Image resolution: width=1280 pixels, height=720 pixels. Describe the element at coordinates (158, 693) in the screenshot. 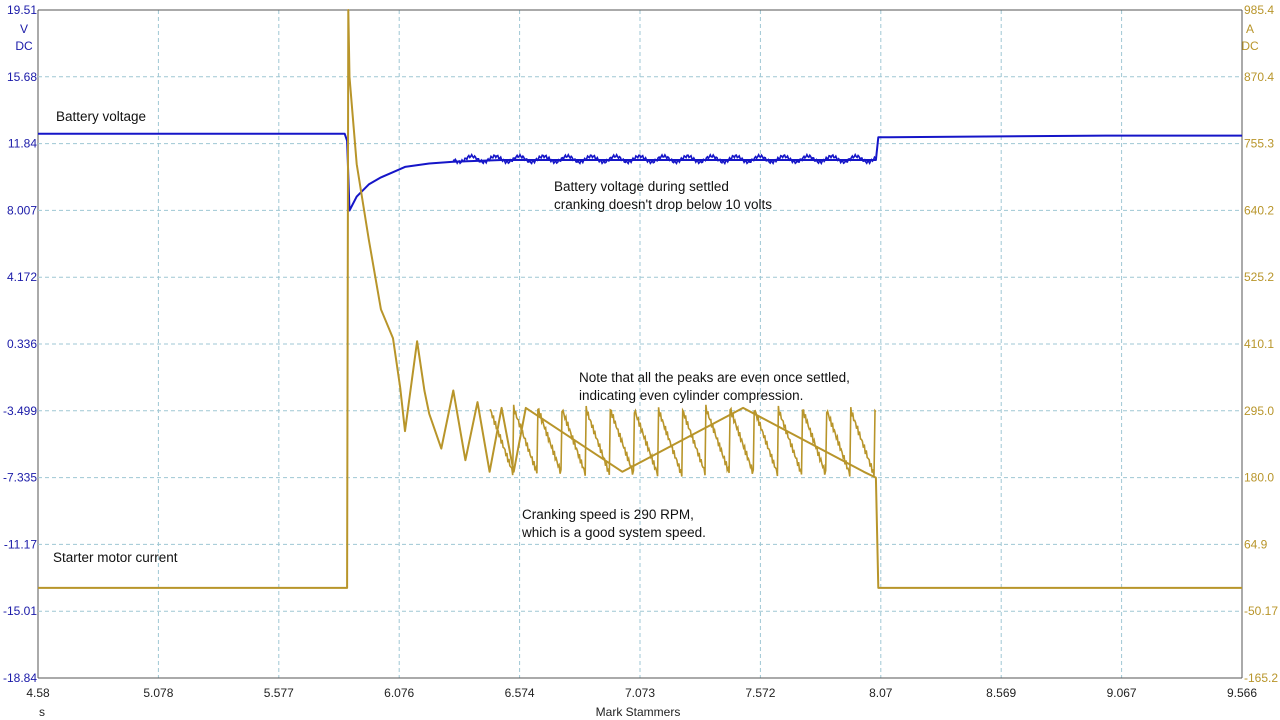

I see `x-tick-label: 5.078` at that location.